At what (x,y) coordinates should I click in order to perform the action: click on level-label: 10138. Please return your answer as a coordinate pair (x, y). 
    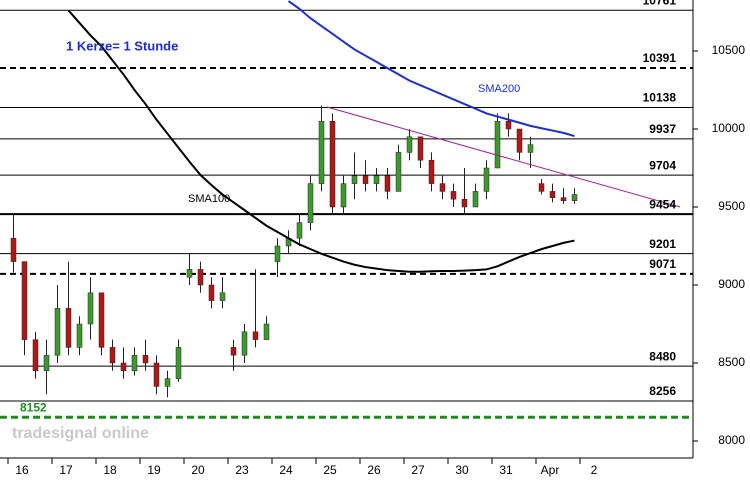
    Looking at the image, I should click on (660, 98).